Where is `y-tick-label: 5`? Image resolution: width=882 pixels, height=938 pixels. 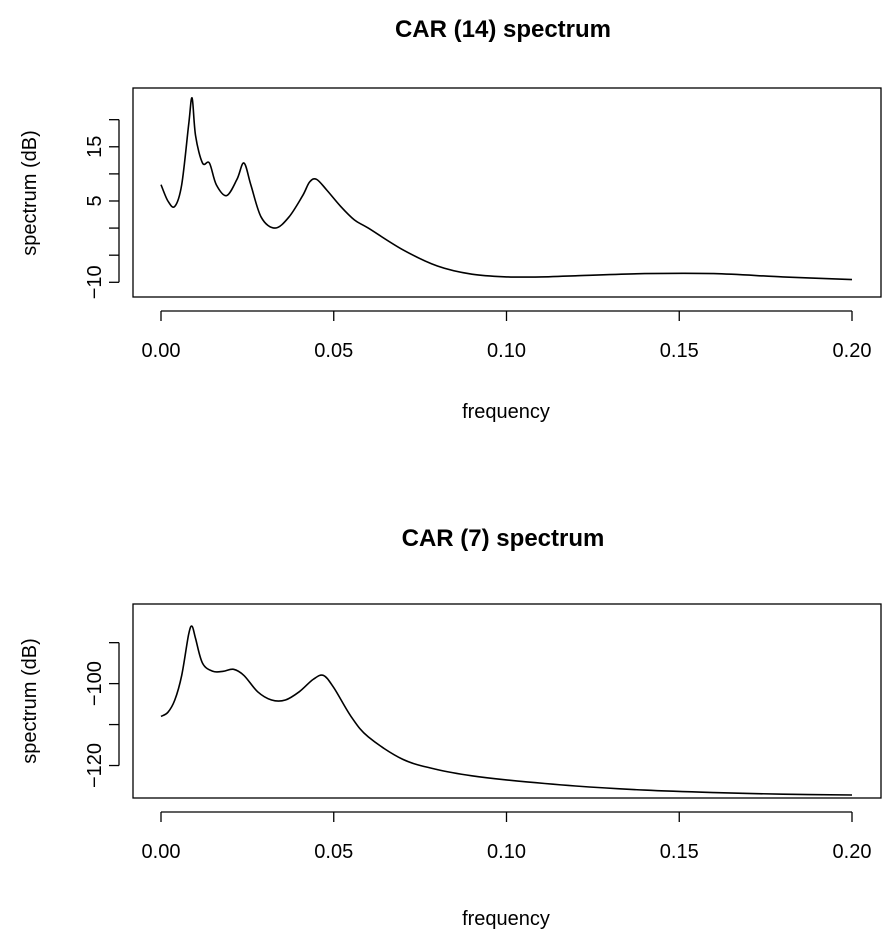 y-tick-label: 5 is located at coordinates (95, 200).